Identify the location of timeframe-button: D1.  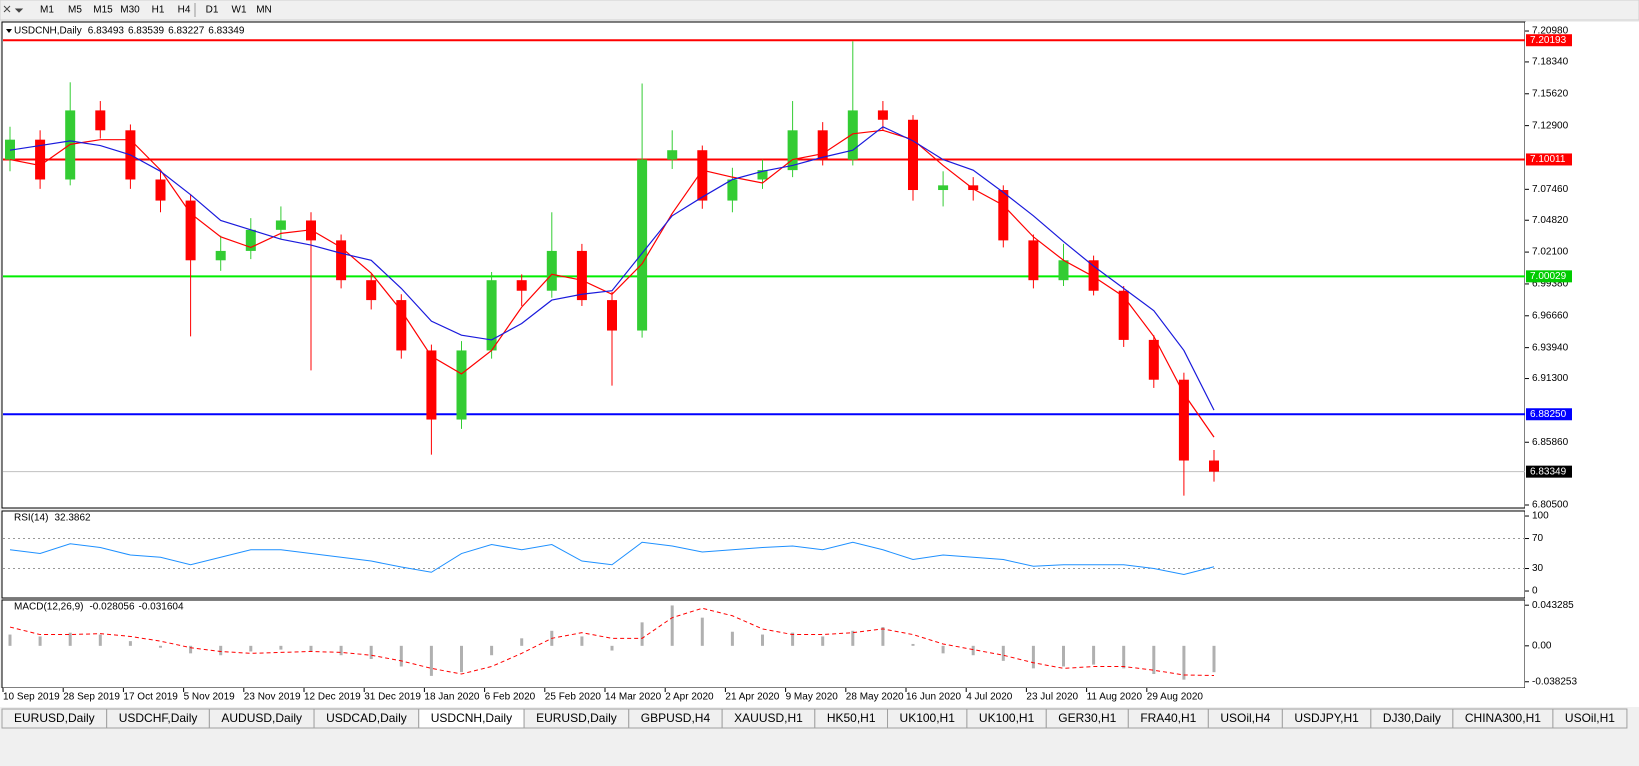
(212, 10).